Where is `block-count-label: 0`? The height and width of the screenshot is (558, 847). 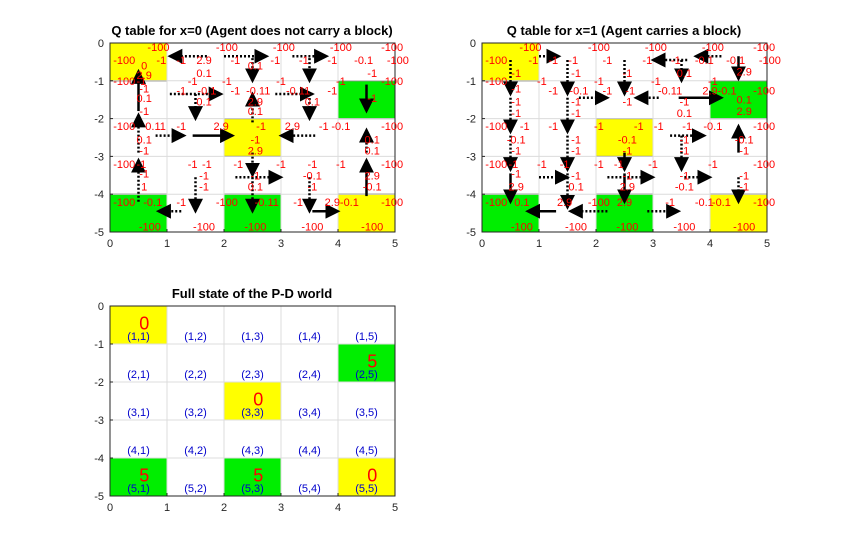 block-count-label: 0 is located at coordinates (144, 324).